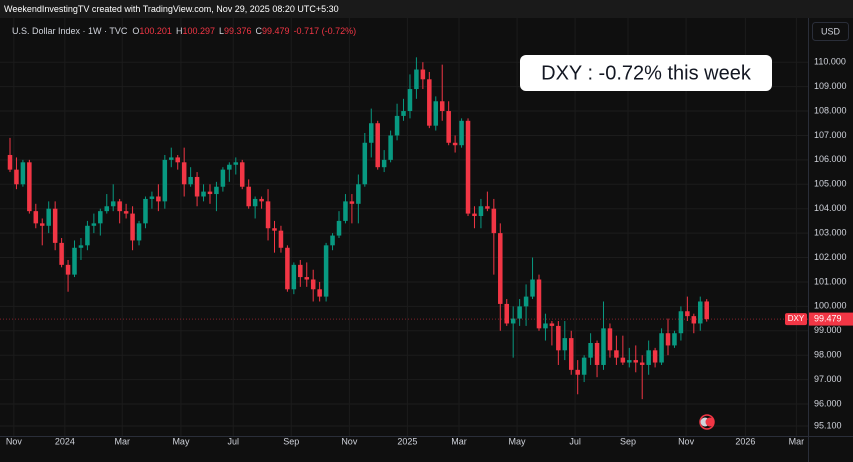  What do you see at coordinates (198, 31) in the screenshot?
I see `legend-value: 100.297` at bounding box center [198, 31].